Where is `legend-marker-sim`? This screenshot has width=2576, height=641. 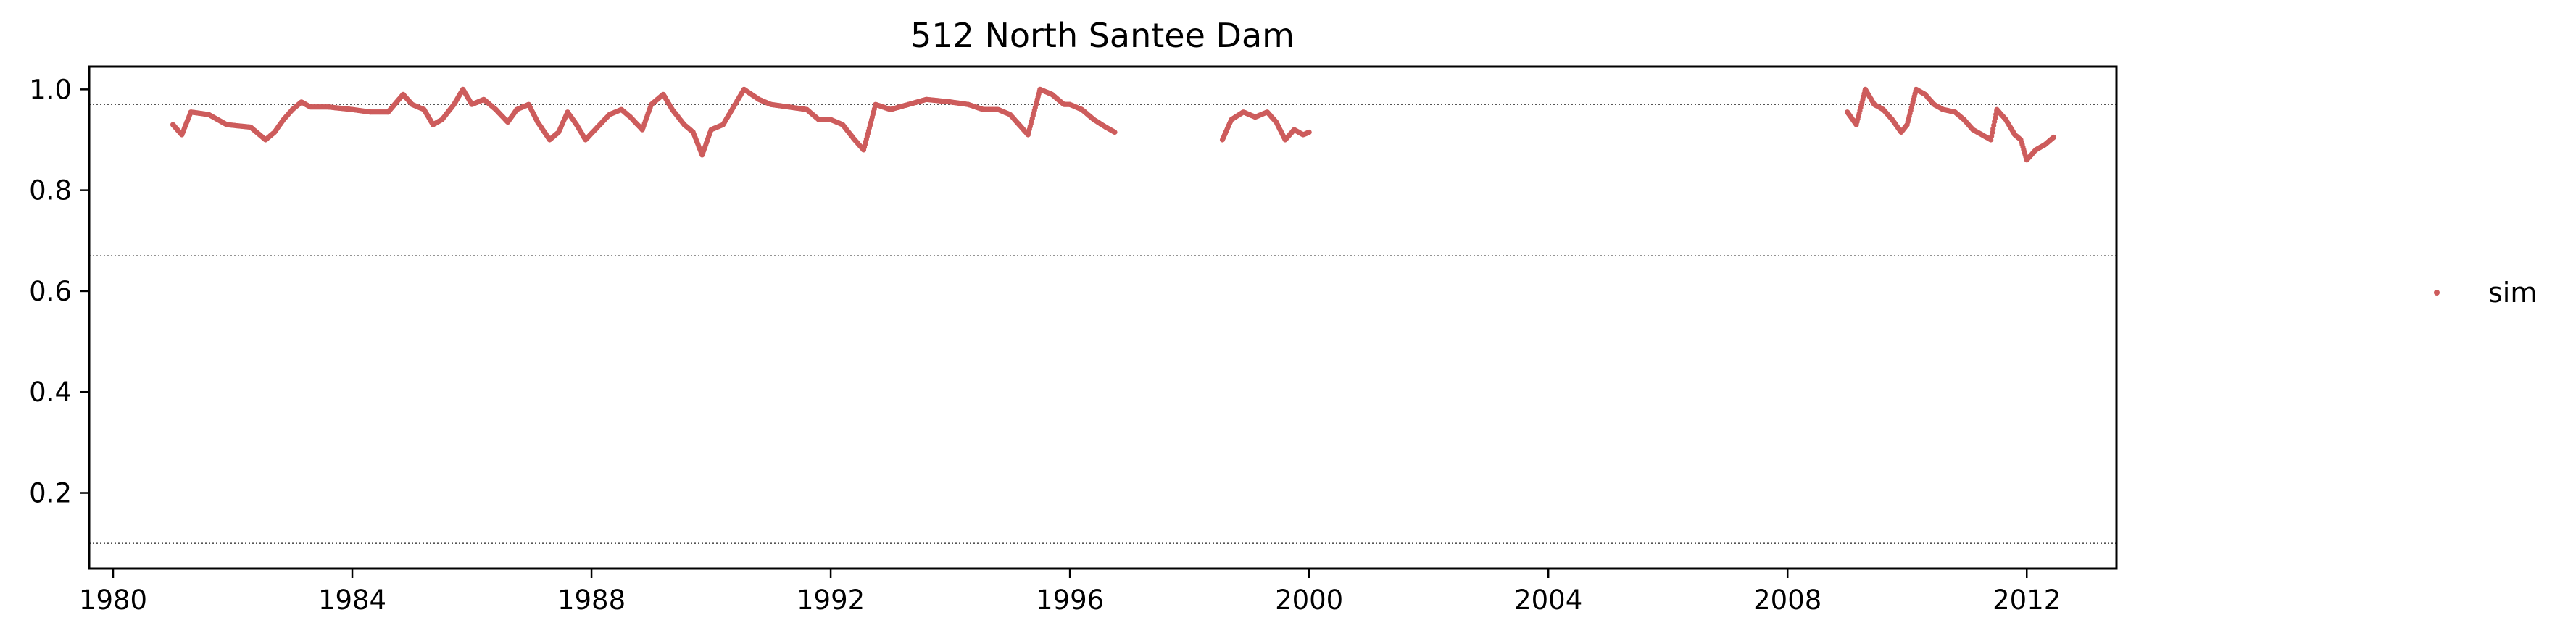
legend-marker-sim is located at coordinates (2437, 293).